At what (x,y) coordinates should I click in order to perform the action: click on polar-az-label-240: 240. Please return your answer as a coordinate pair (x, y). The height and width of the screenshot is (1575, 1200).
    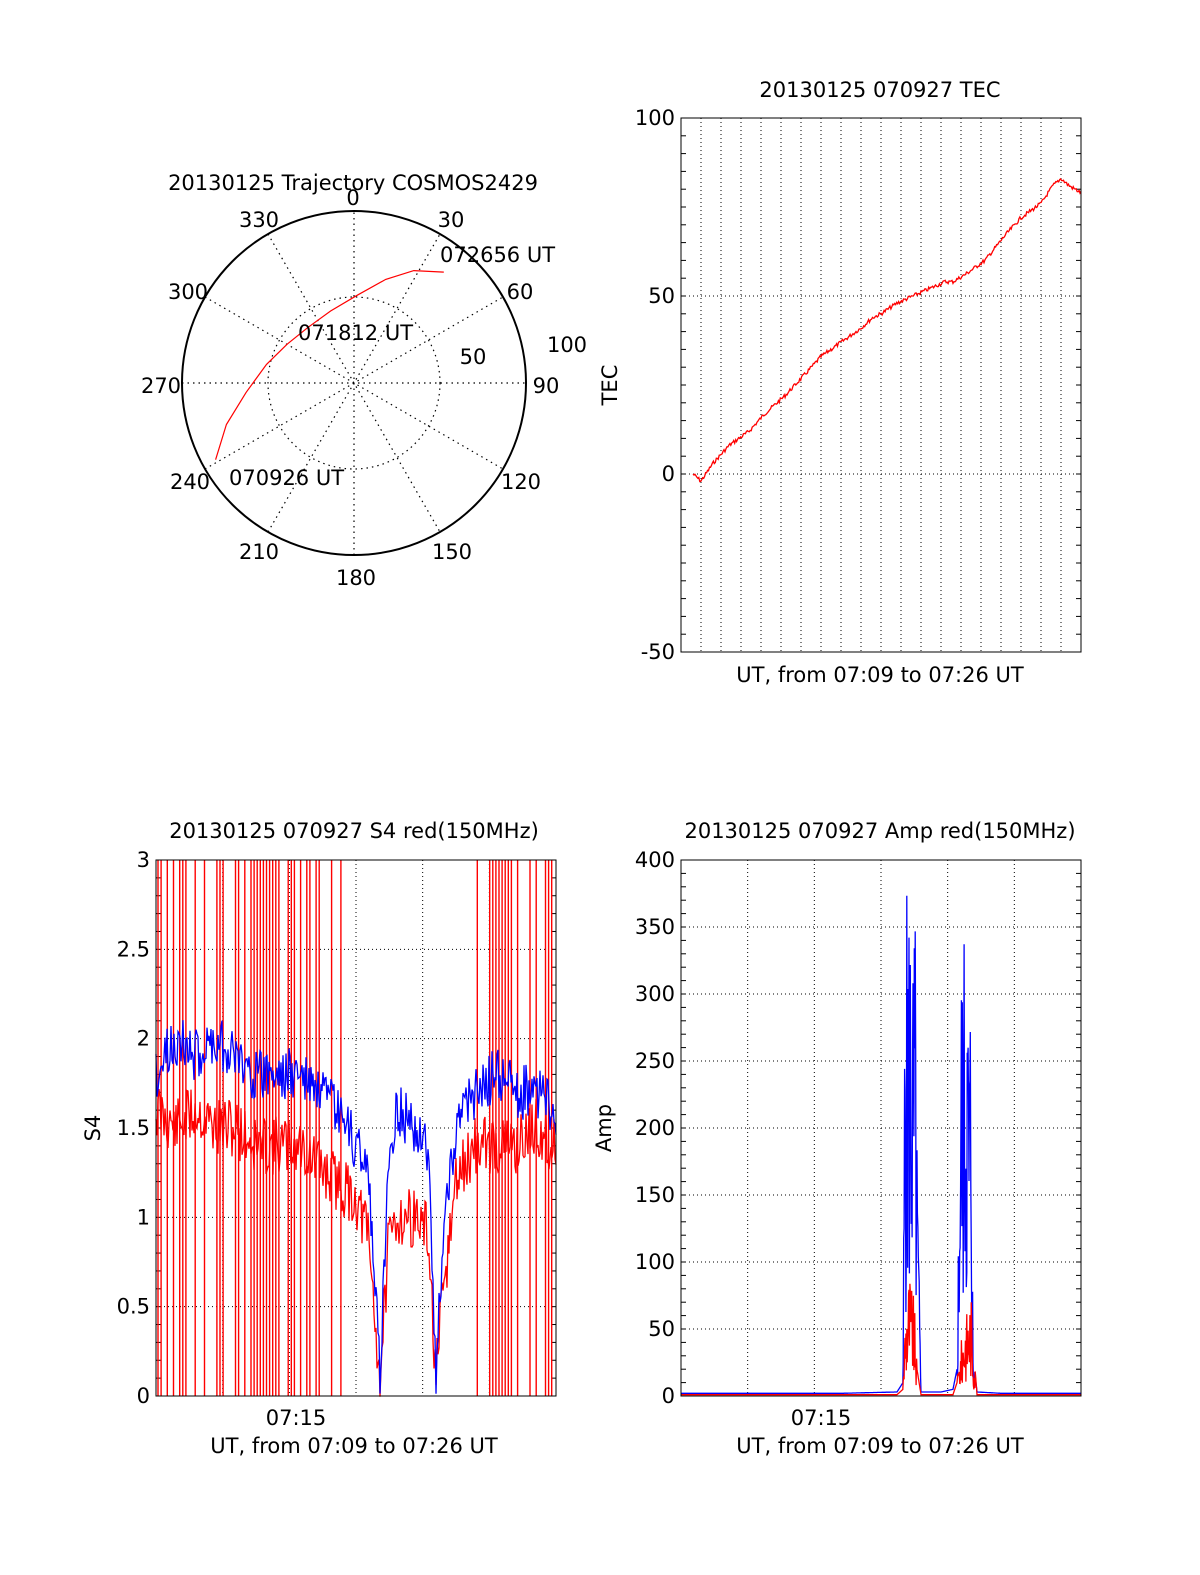
    Looking at the image, I should click on (190, 482).